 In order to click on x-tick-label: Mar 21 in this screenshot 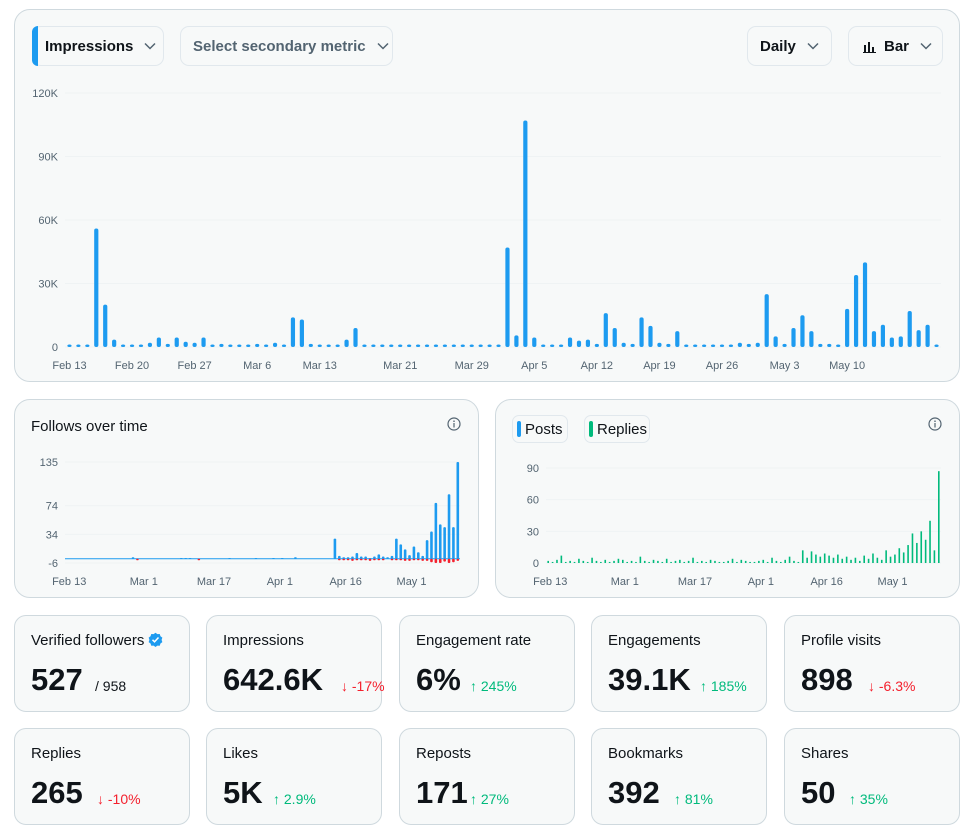, I will do `click(400, 366)`.